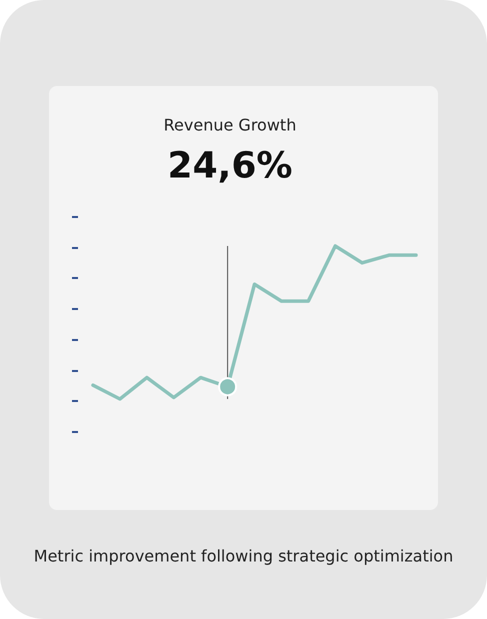 This screenshot has height=619, width=487. Describe the element at coordinates (244, 556) in the screenshot. I see `text: Metric improvement following strategic optimization` at that location.